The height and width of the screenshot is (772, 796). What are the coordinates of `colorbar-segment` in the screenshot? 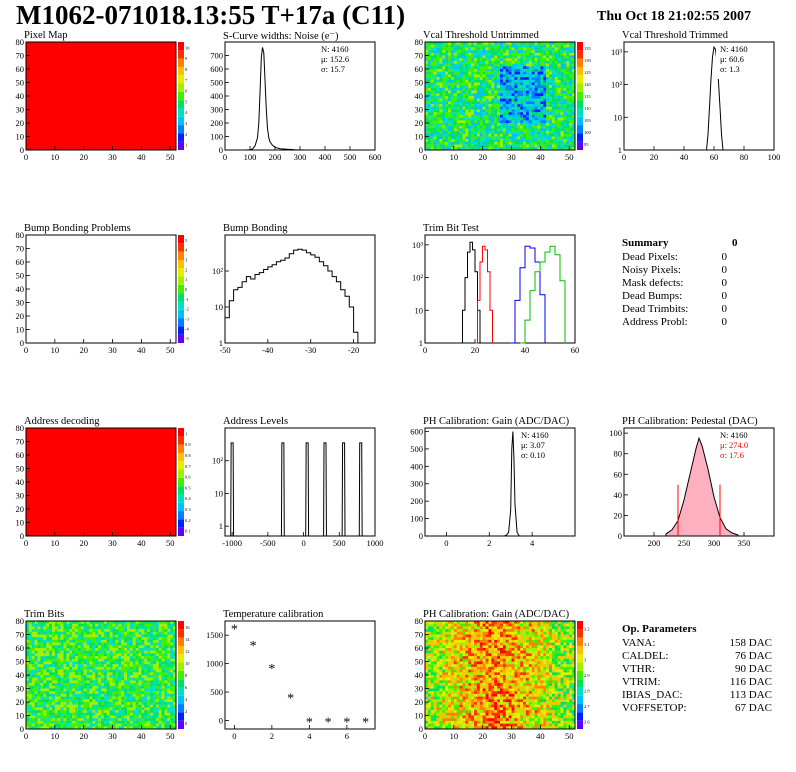 It's located at (181, 322).